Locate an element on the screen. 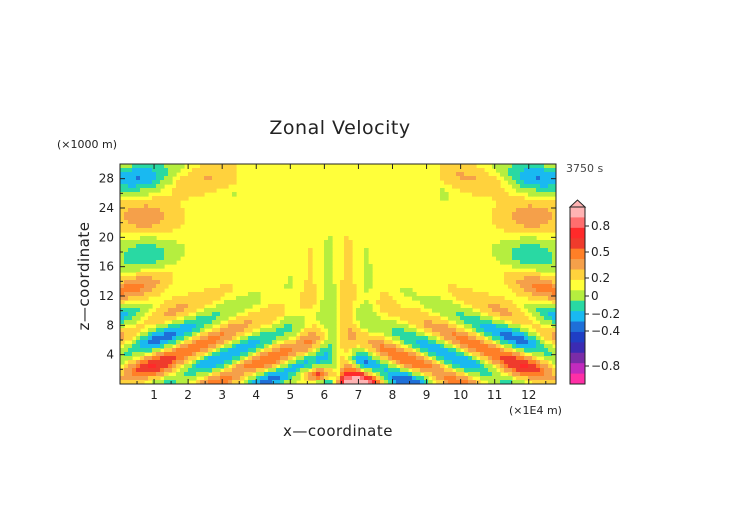 The image size is (752, 532). colorbar-swatch is located at coordinates (577, 306).